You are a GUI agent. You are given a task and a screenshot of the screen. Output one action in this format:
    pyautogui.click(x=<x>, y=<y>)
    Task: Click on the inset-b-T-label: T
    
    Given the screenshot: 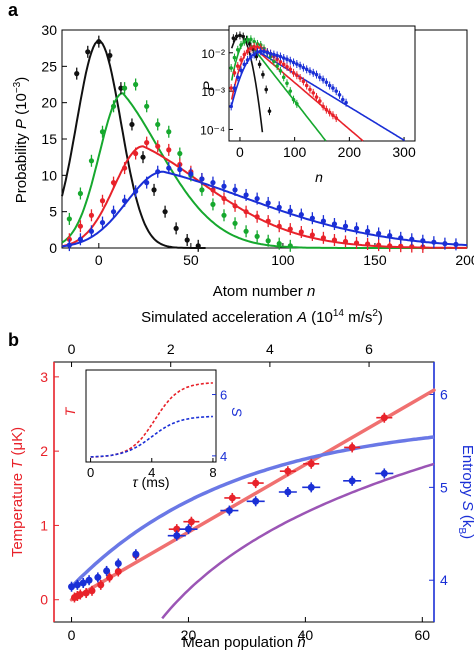 What is the action you would take?
    pyautogui.click(x=70, y=411)
    